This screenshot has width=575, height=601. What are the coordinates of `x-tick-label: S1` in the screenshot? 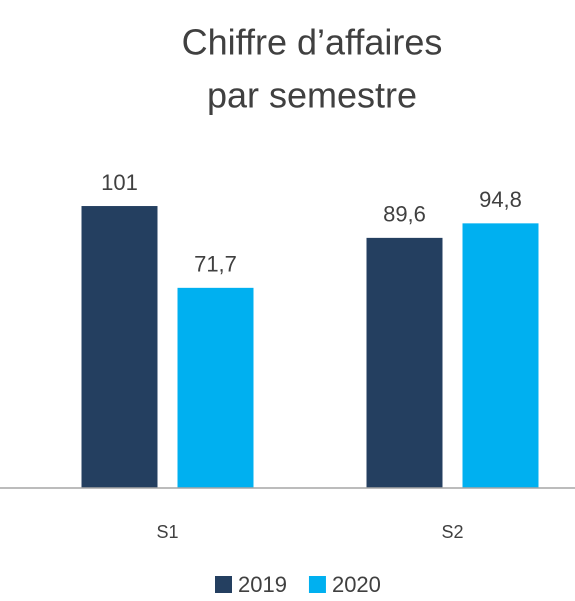 It's located at (167, 532).